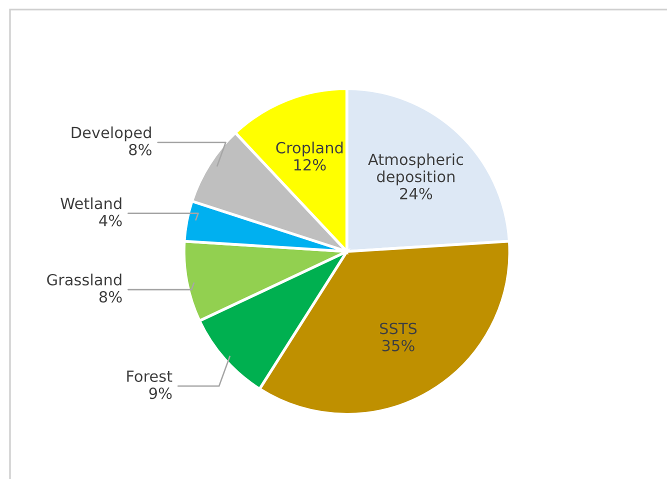  I want to click on data-label: 12%, so click(310, 165).